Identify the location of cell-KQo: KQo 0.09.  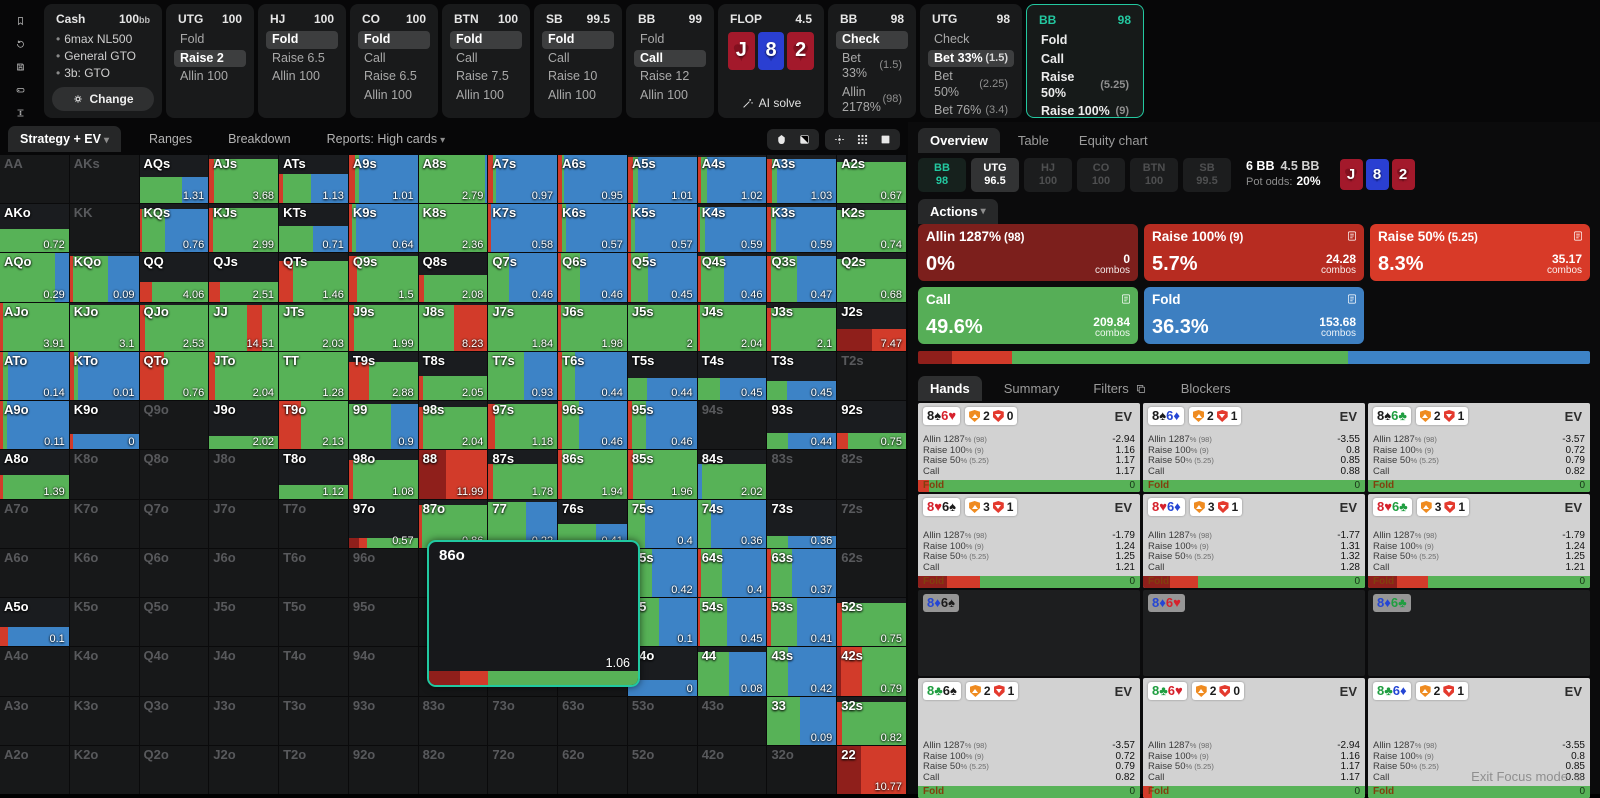
(104, 277).